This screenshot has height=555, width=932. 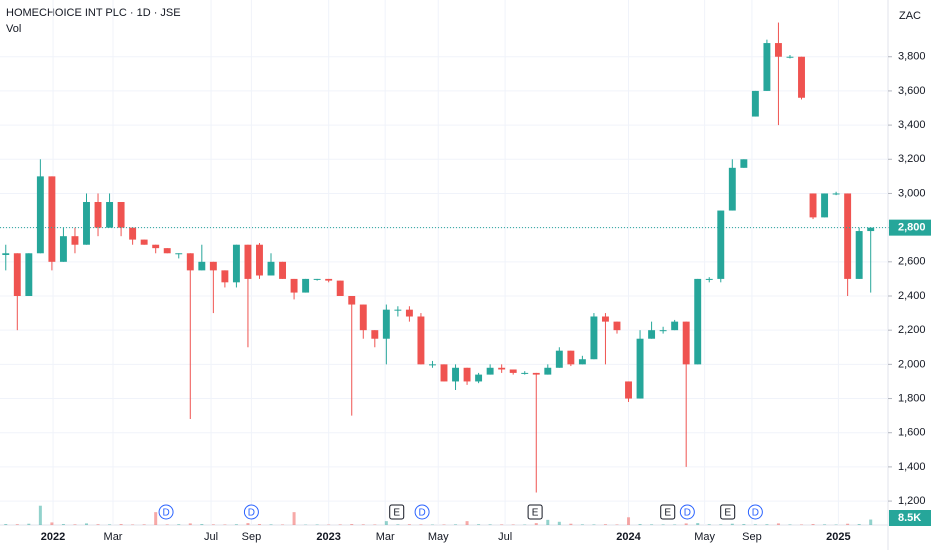 I want to click on x-tick-label: 2023, so click(x=328, y=537).